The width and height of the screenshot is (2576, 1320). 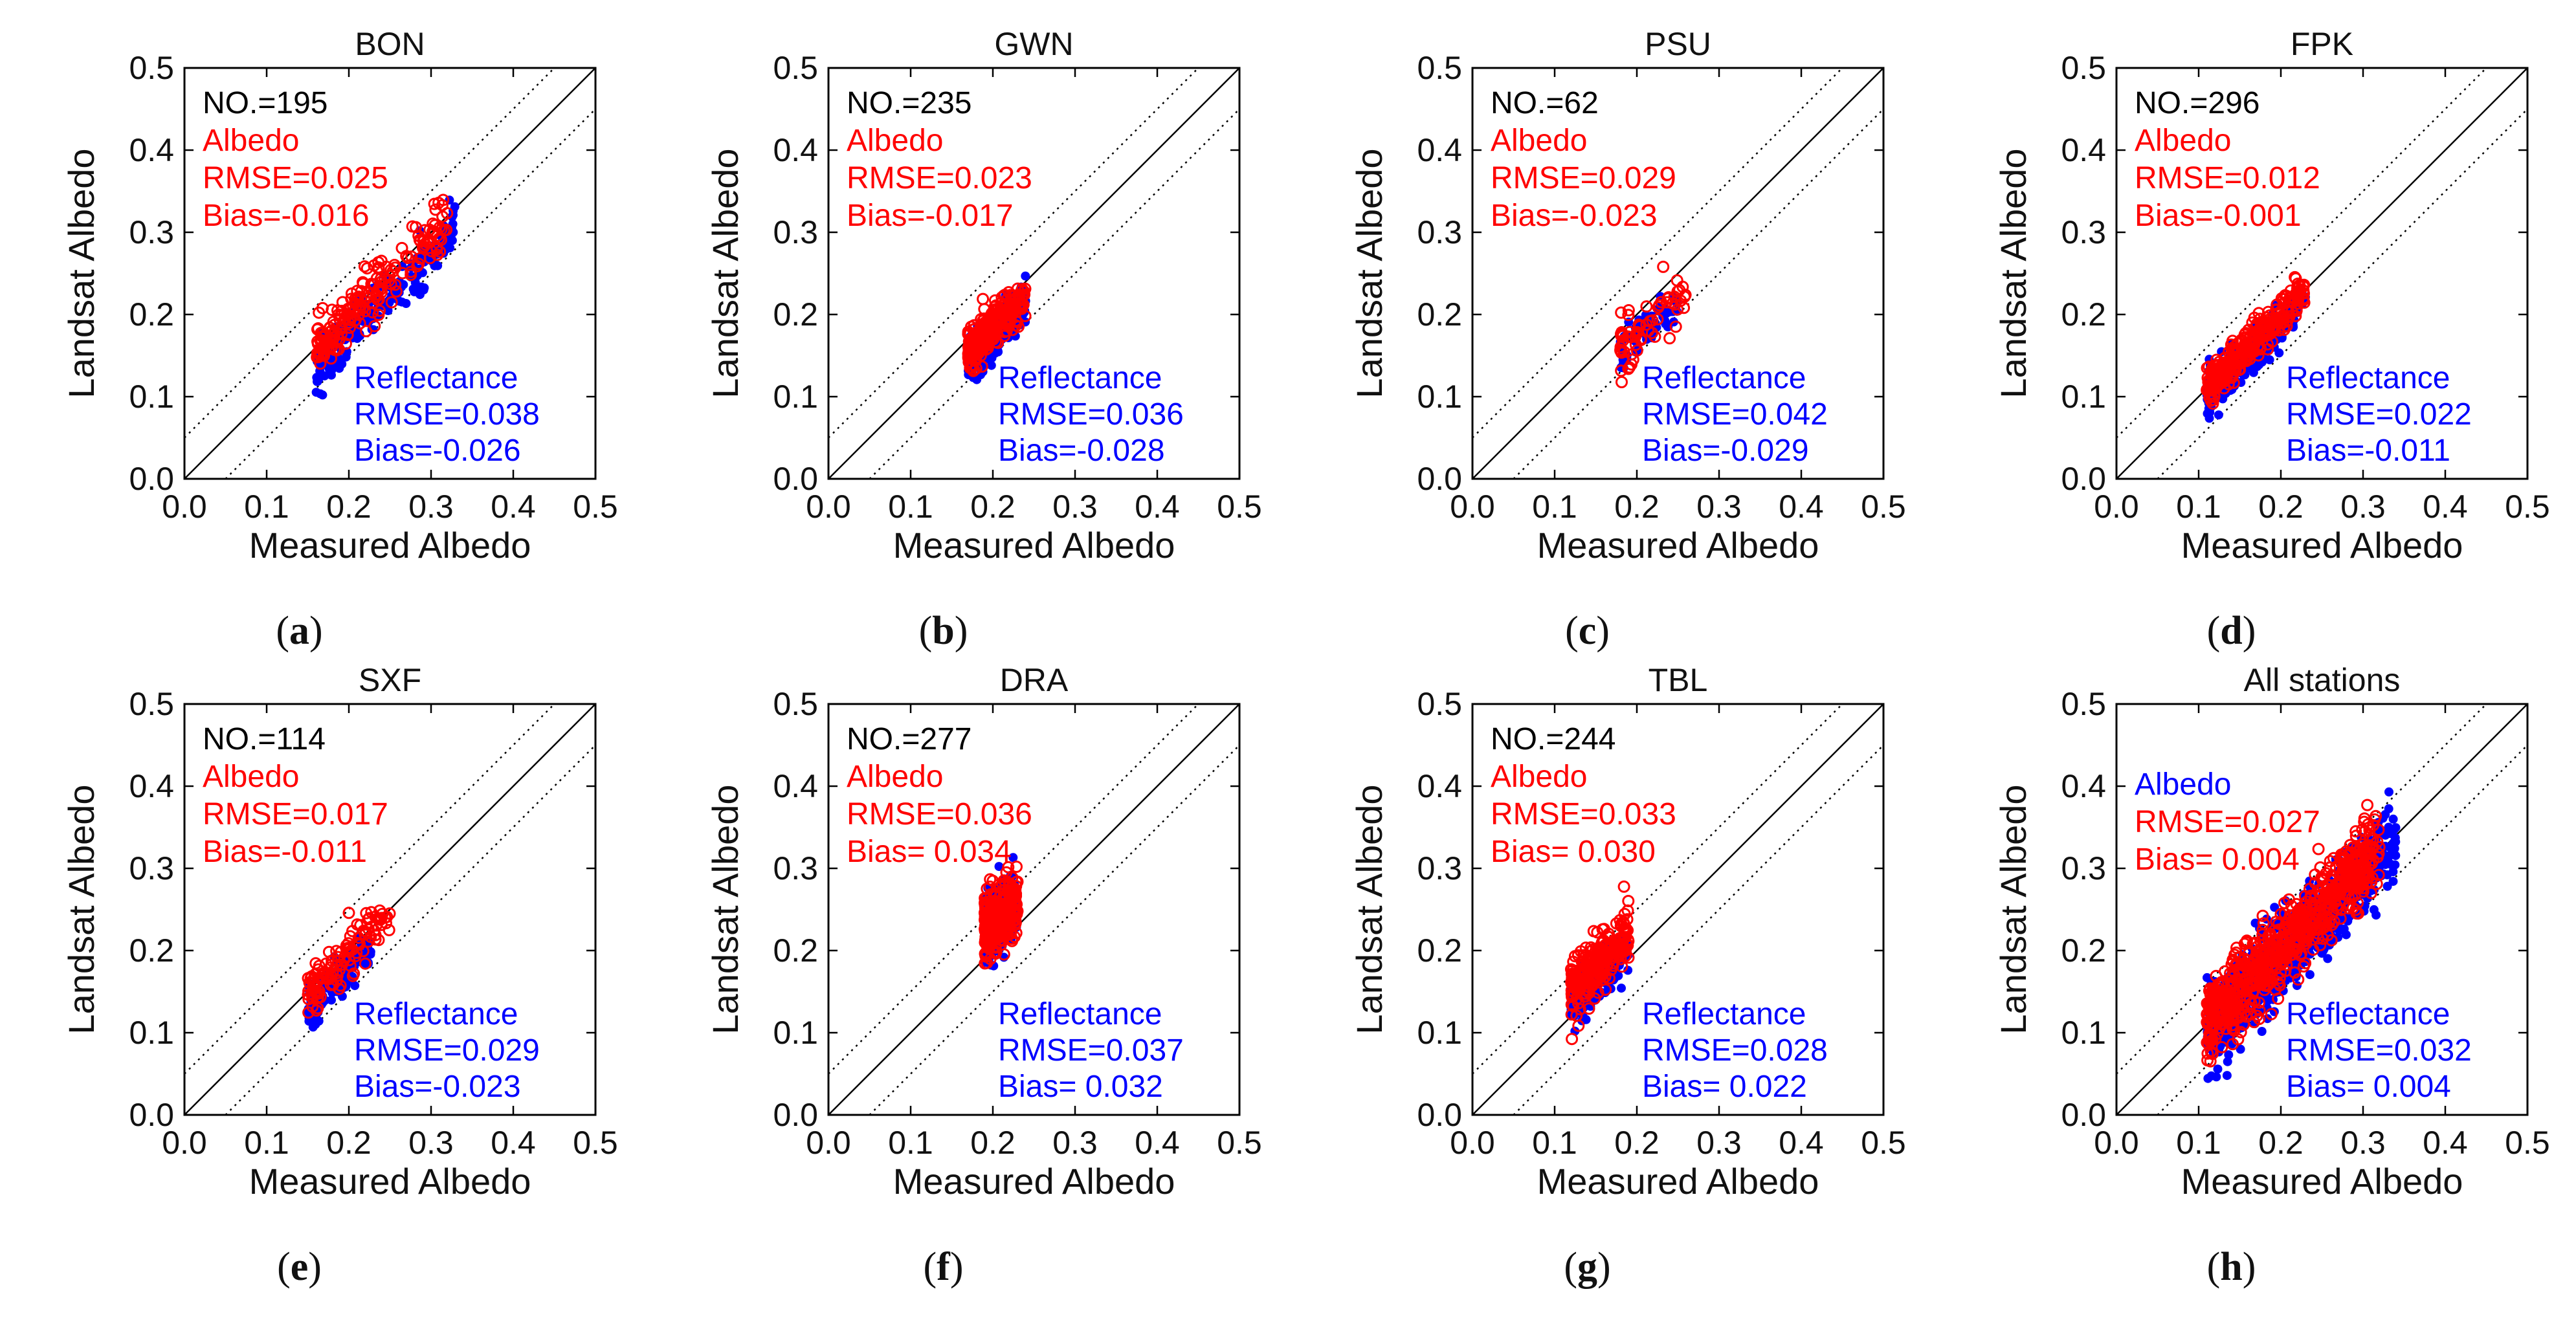 What do you see at coordinates (929, 852) in the screenshot?
I see `albedo-bias: Bias= 0.034` at bounding box center [929, 852].